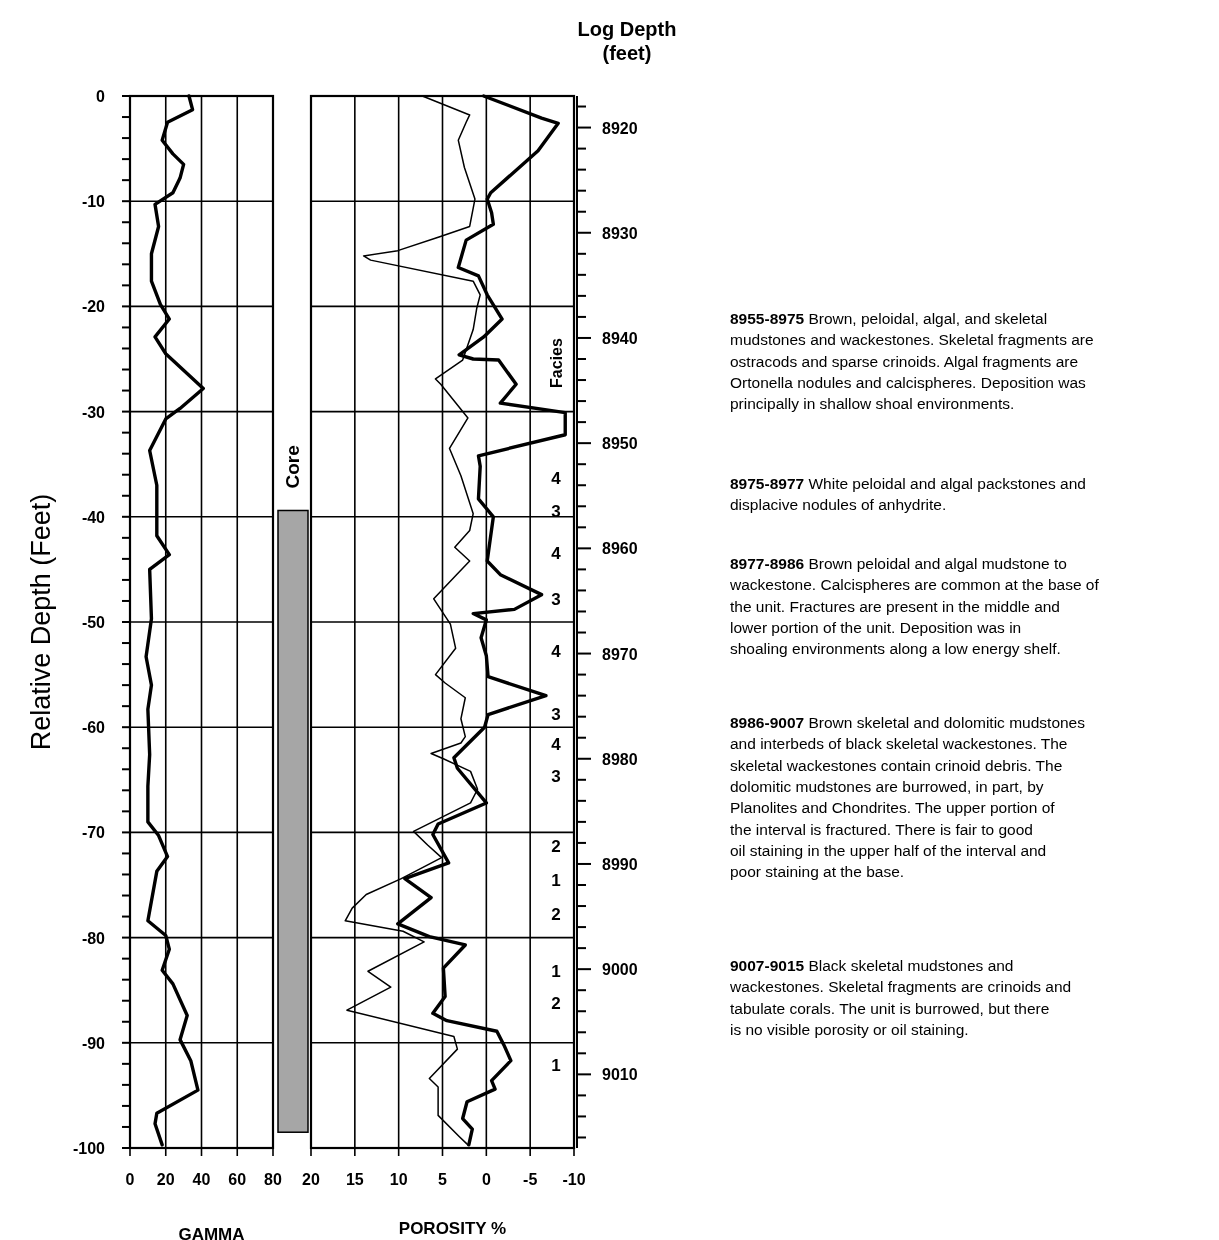 The width and height of the screenshot is (1219, 1240). I want to click on x-axis-title: GAMMA, so click(211, 1232).